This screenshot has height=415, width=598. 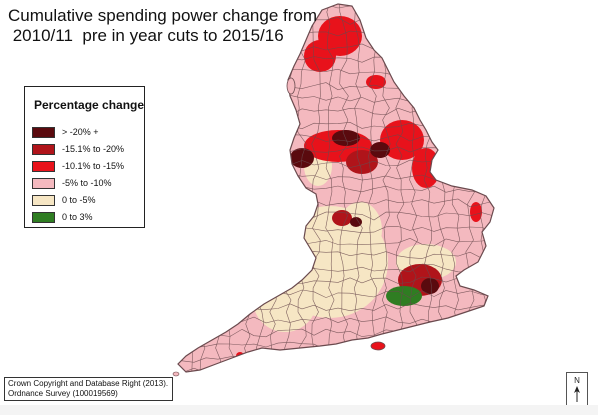 What do you see at coordinates (79, 200) in the screenshot?
I see `legend-label: 0 to -5%` at bounding box center [79, 200].